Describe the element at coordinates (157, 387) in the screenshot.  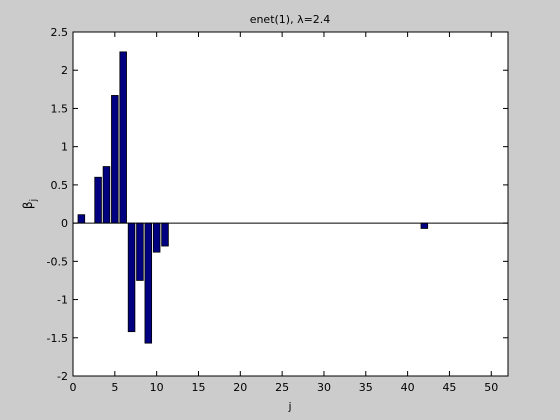
I see `x-tick-label-10: 10` at that location.